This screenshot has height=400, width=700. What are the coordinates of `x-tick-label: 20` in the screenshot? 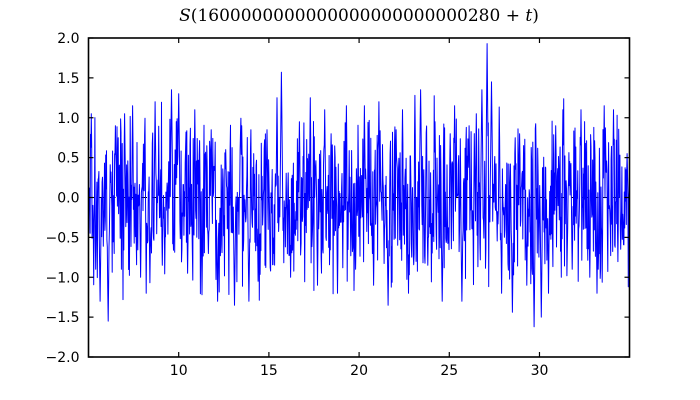 It's located at (359, 371).